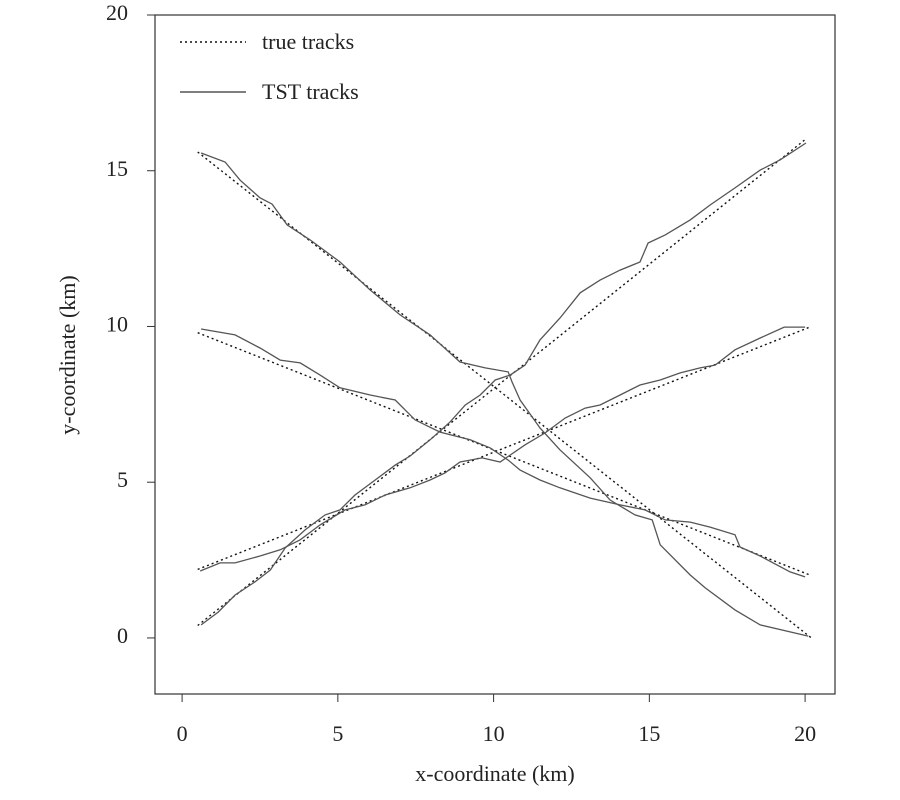 This screenshot has height=800, width=900. Describe the element at coordinates (122, 479) in the screenshot. I see `y-tick-label: 5` at that location.